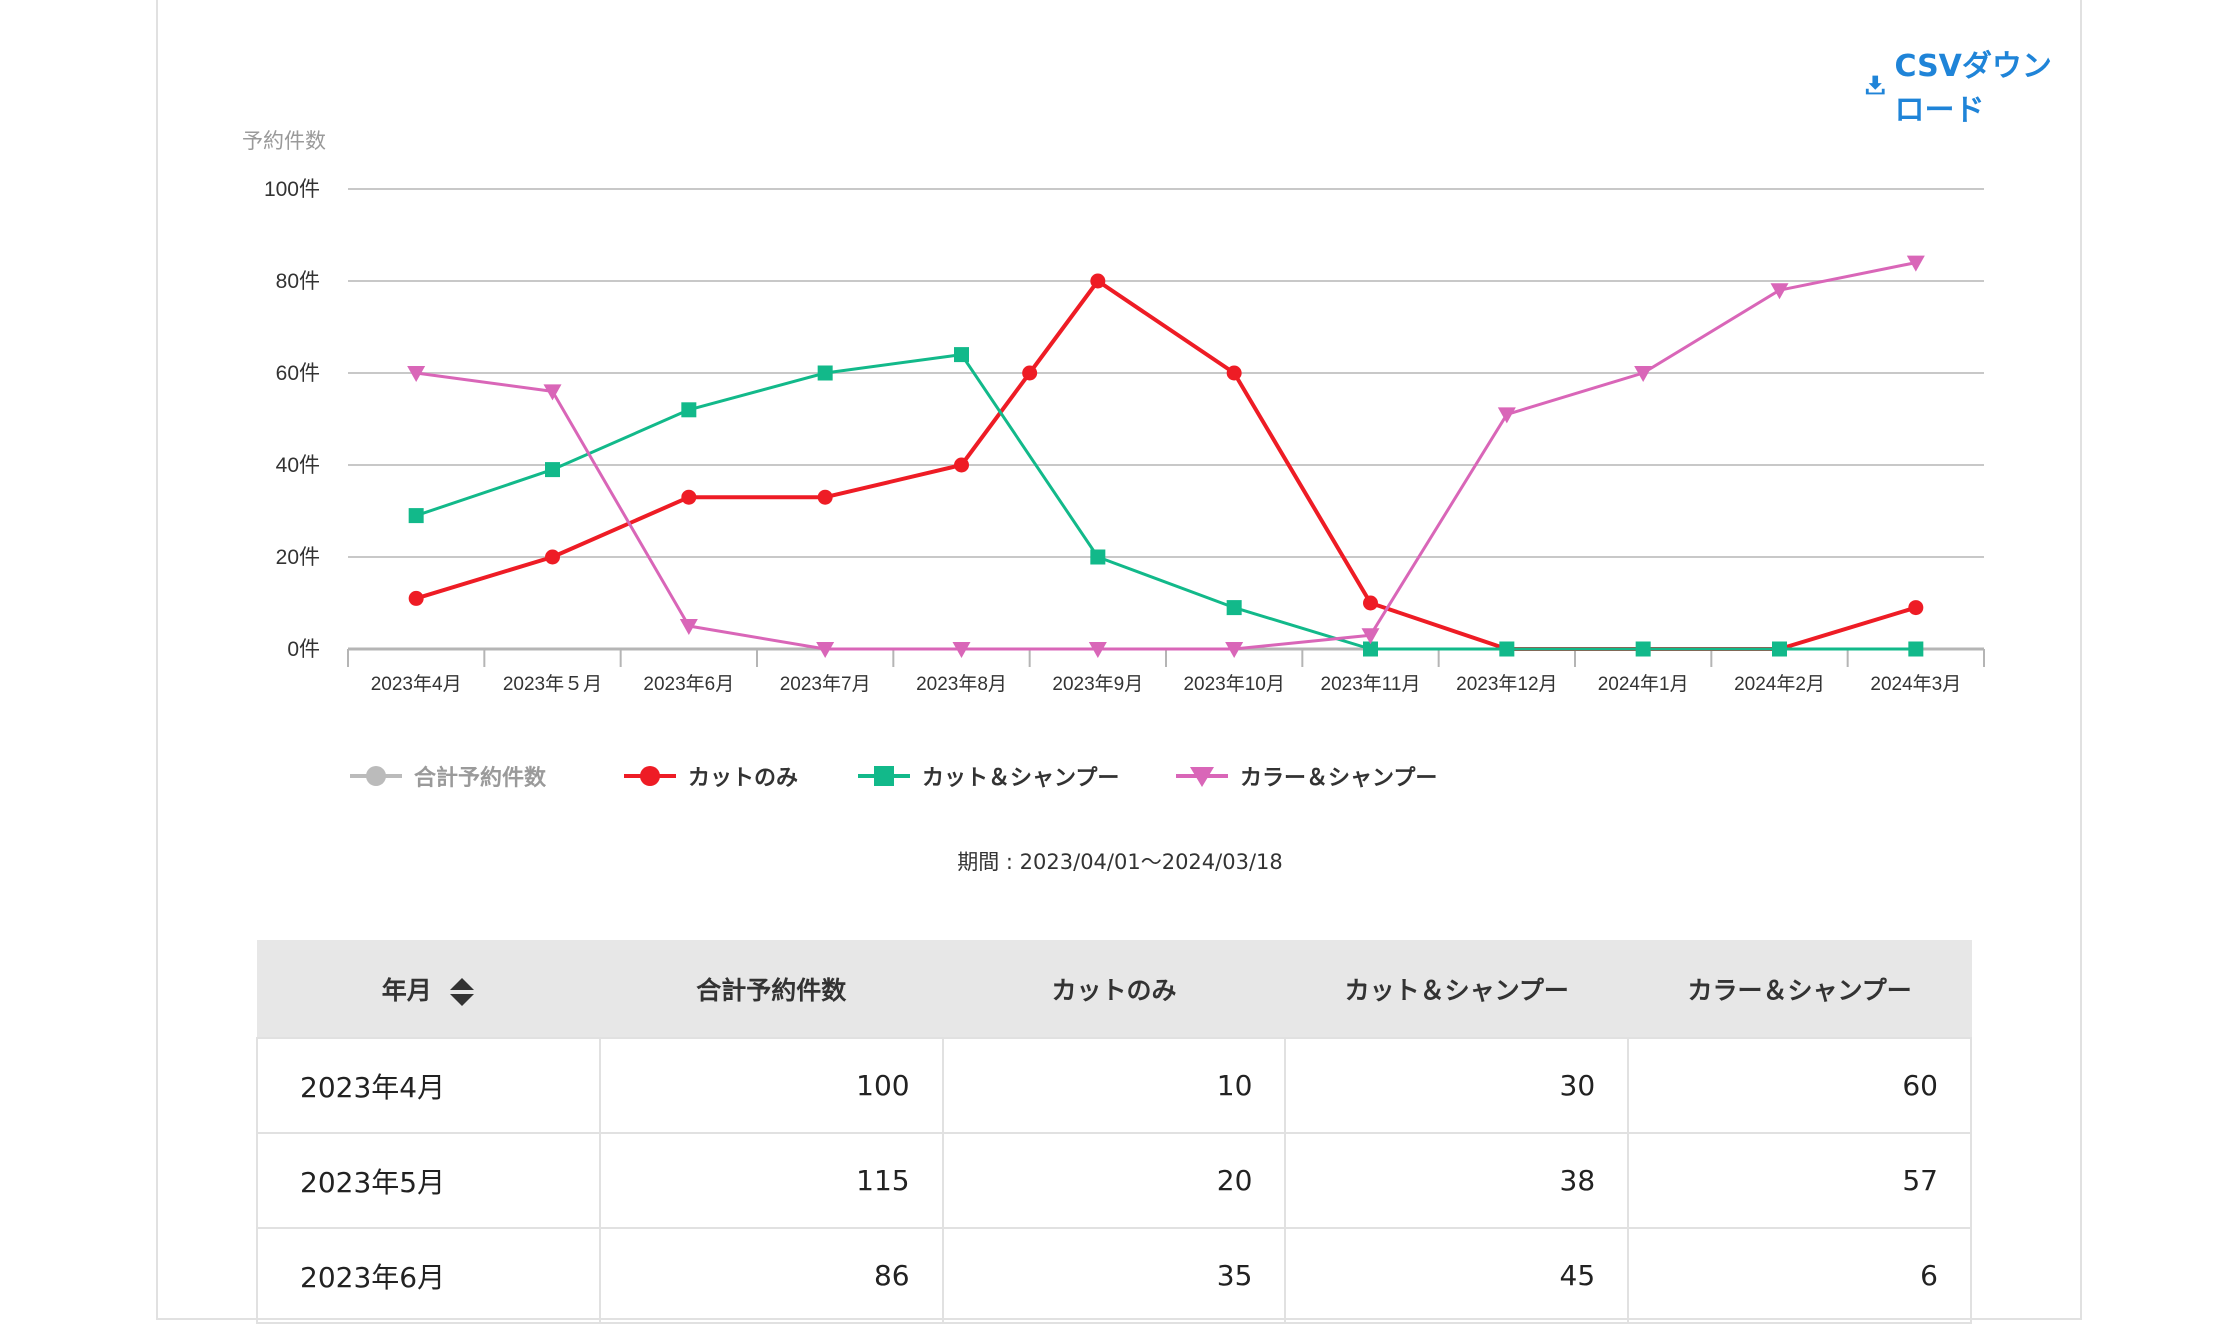 Image resolution: width=2240 pixels, height=1324 pixels. Describe the element at coordinates (298, 557) in the screenshot. I see `y-tick-label: 20件` at that location.